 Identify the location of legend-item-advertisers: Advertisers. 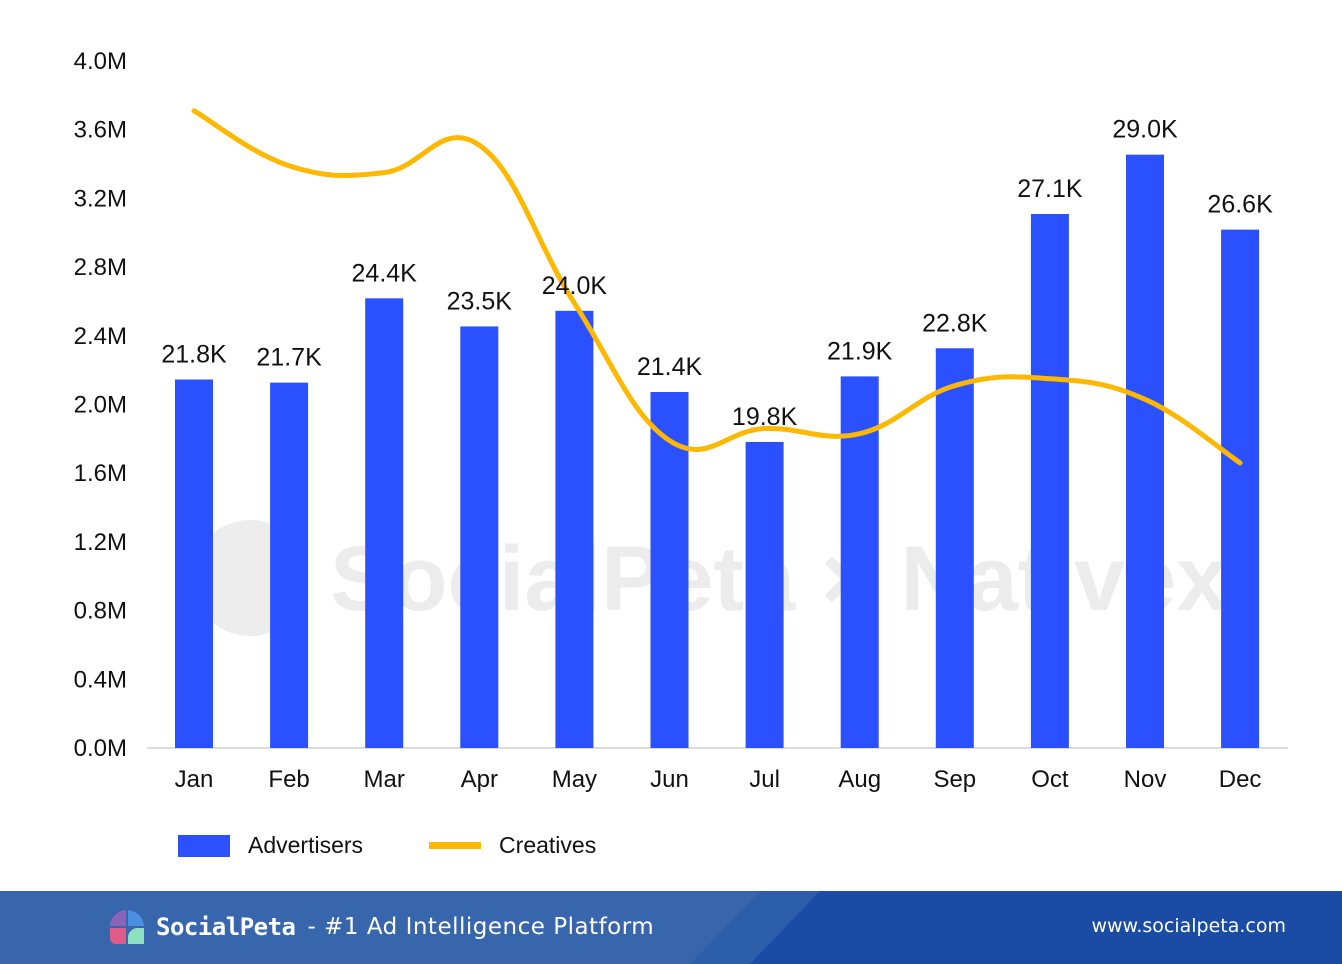
(270, 845).